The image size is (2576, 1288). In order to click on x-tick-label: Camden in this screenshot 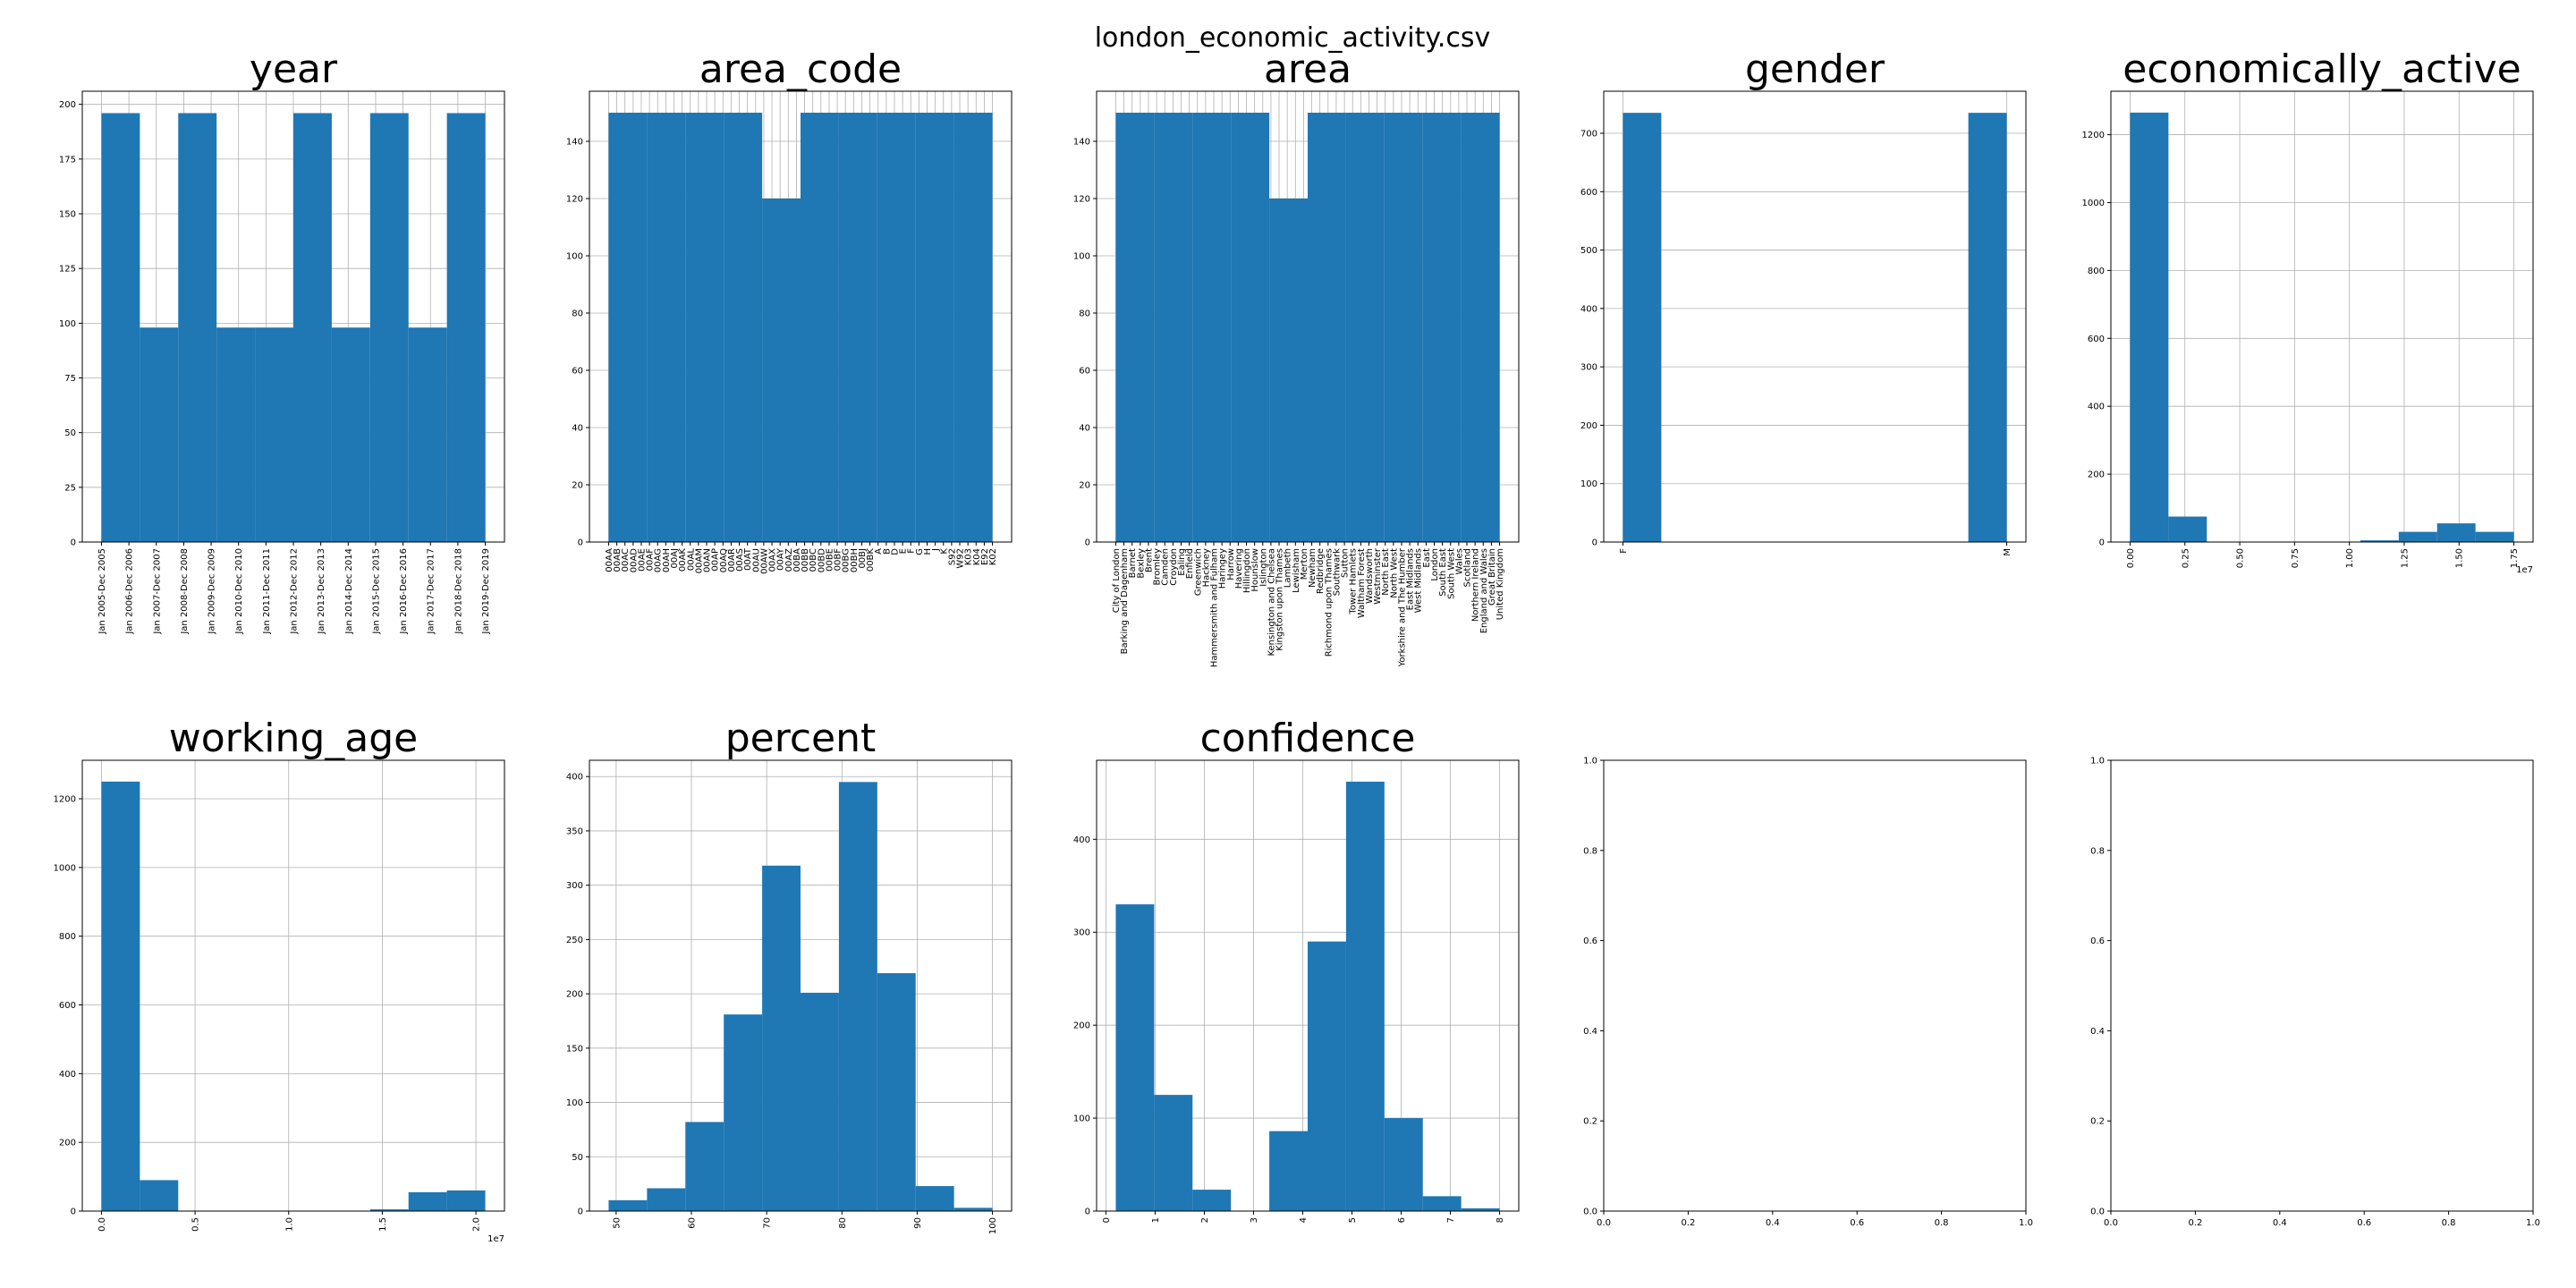, I will do `click(1166, 567)`.